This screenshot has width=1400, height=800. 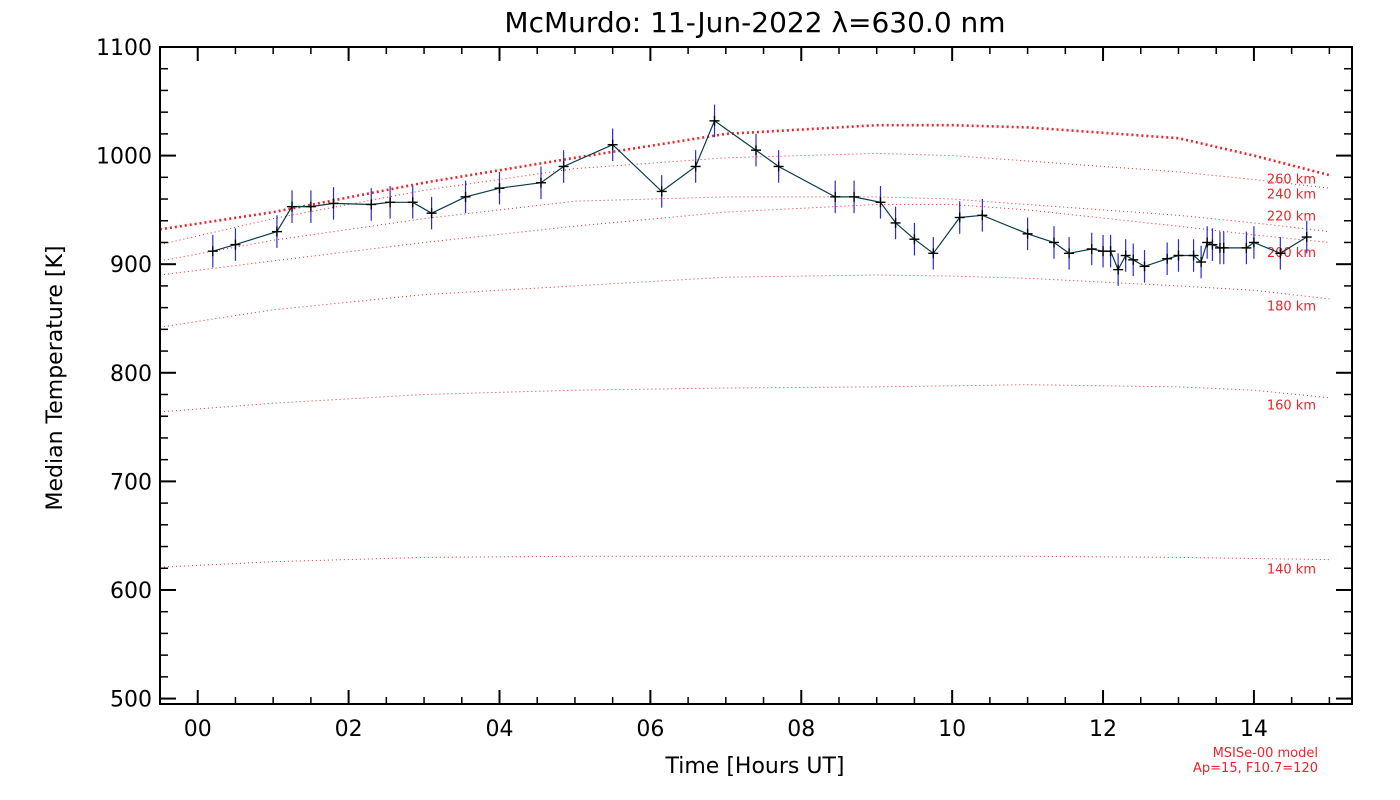 I want to click on y-tick-label: 1100, so click(x=124, y=48).